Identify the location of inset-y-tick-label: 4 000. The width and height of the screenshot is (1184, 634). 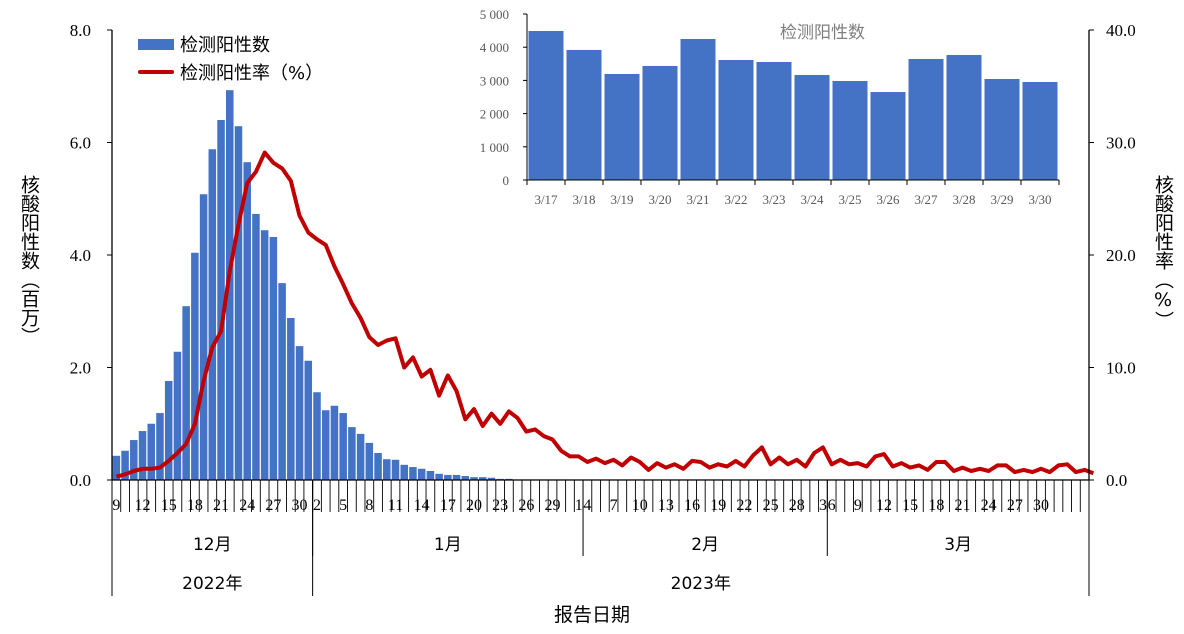
(494, 47).